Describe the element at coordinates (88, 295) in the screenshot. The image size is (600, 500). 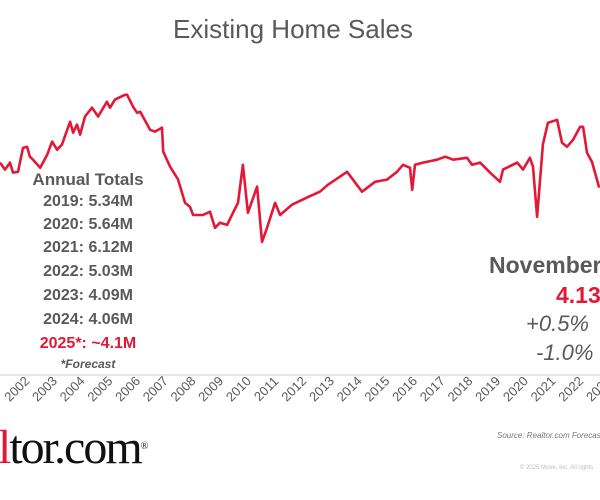
I see `annual-total-2023: 2023: 4.09M` at that location.